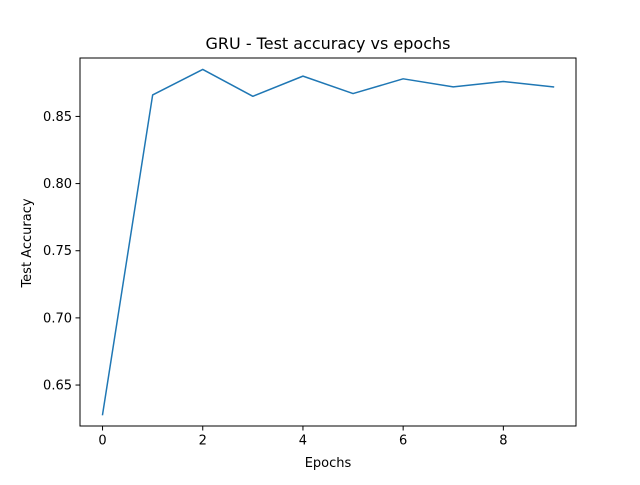 The height and width of the screenshot is (485, 640). I want to click on y-axis-label: Test Accuracy, so click(27, 243).